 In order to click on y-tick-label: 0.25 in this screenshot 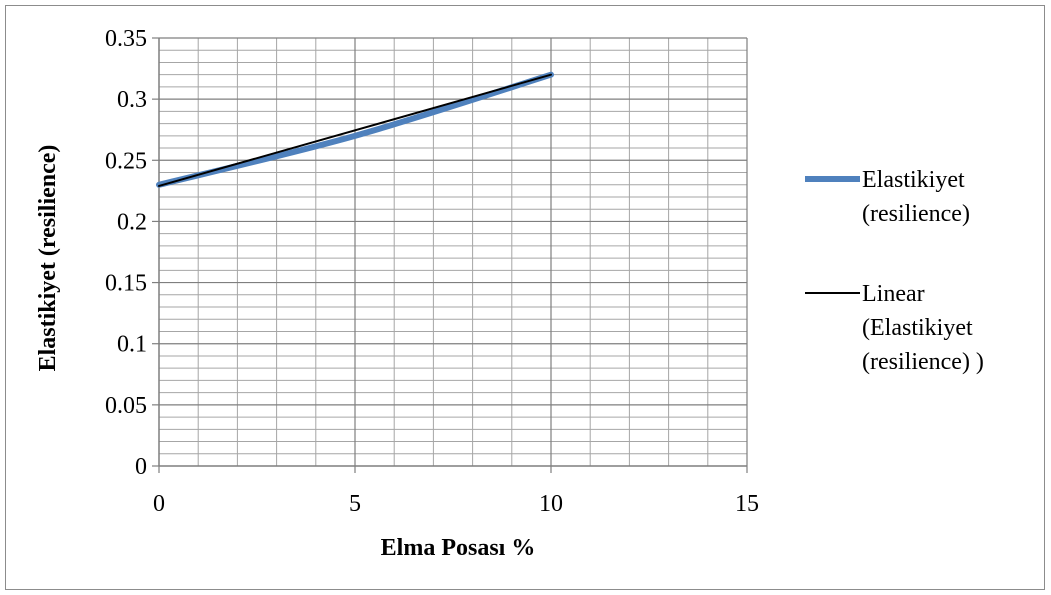, I will do `click(126, 161)`.